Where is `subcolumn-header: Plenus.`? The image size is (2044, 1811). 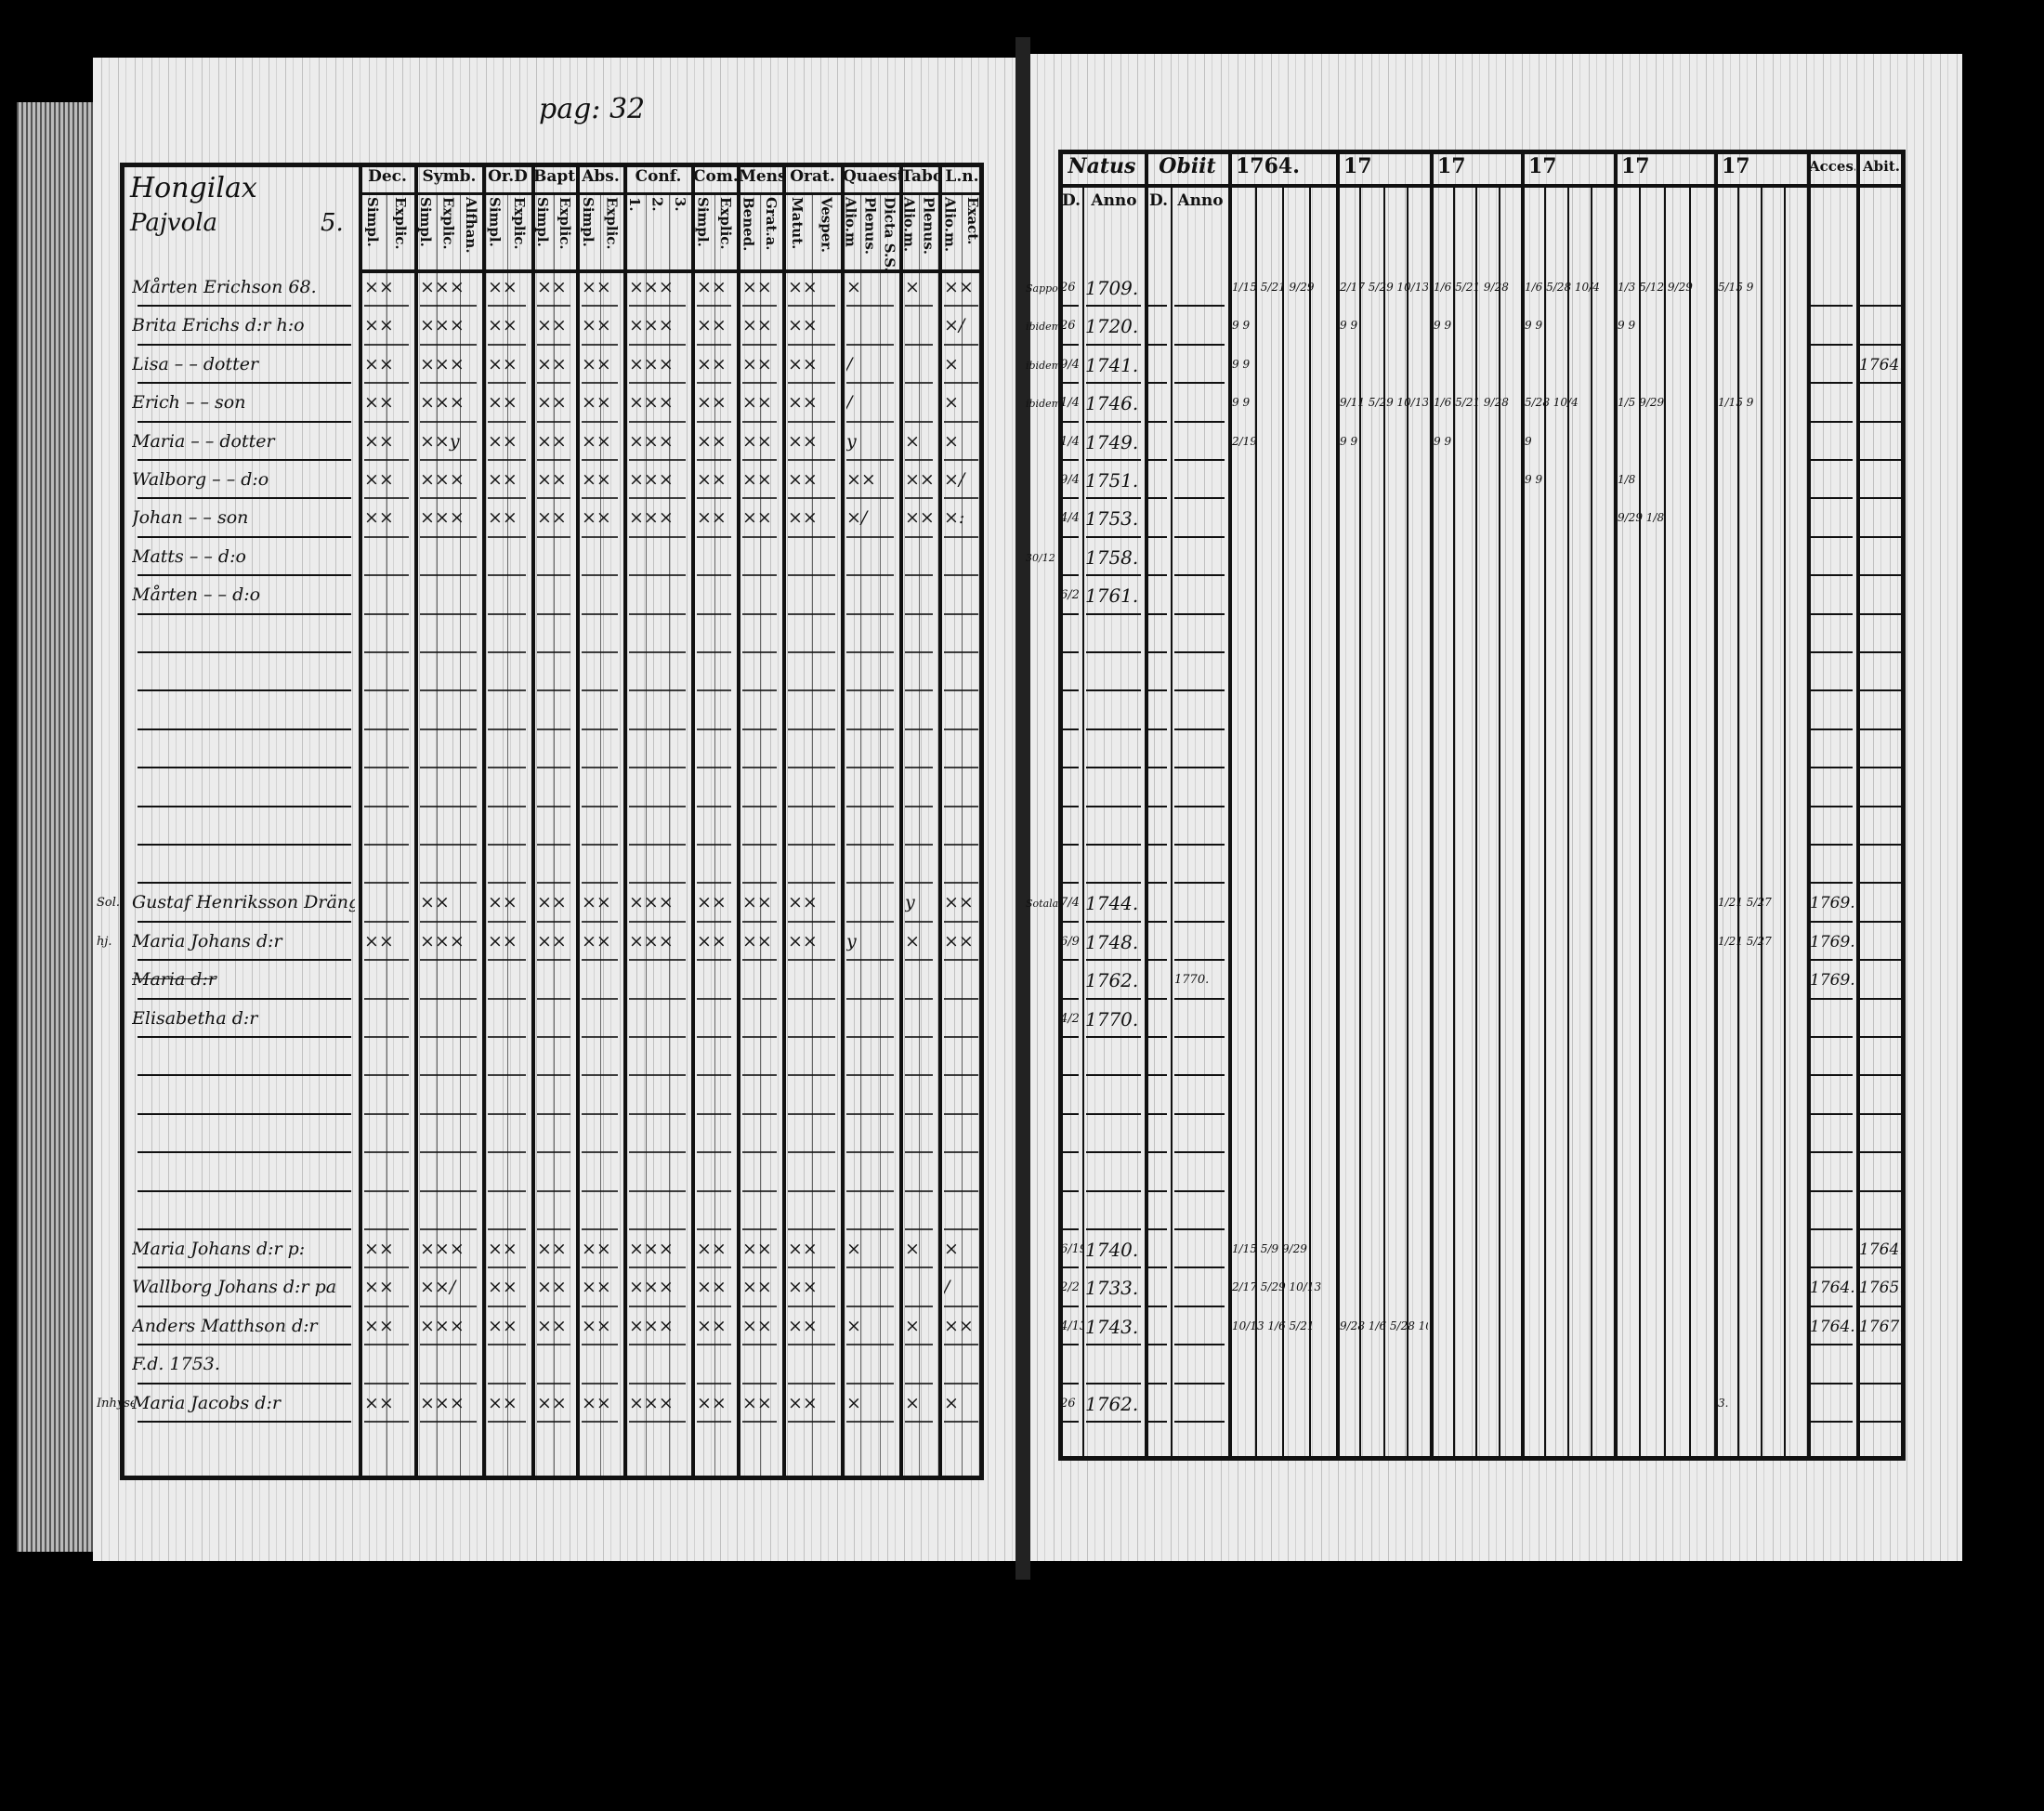
subcolumn-header: Plenus. is located at coordinates (870, 226).